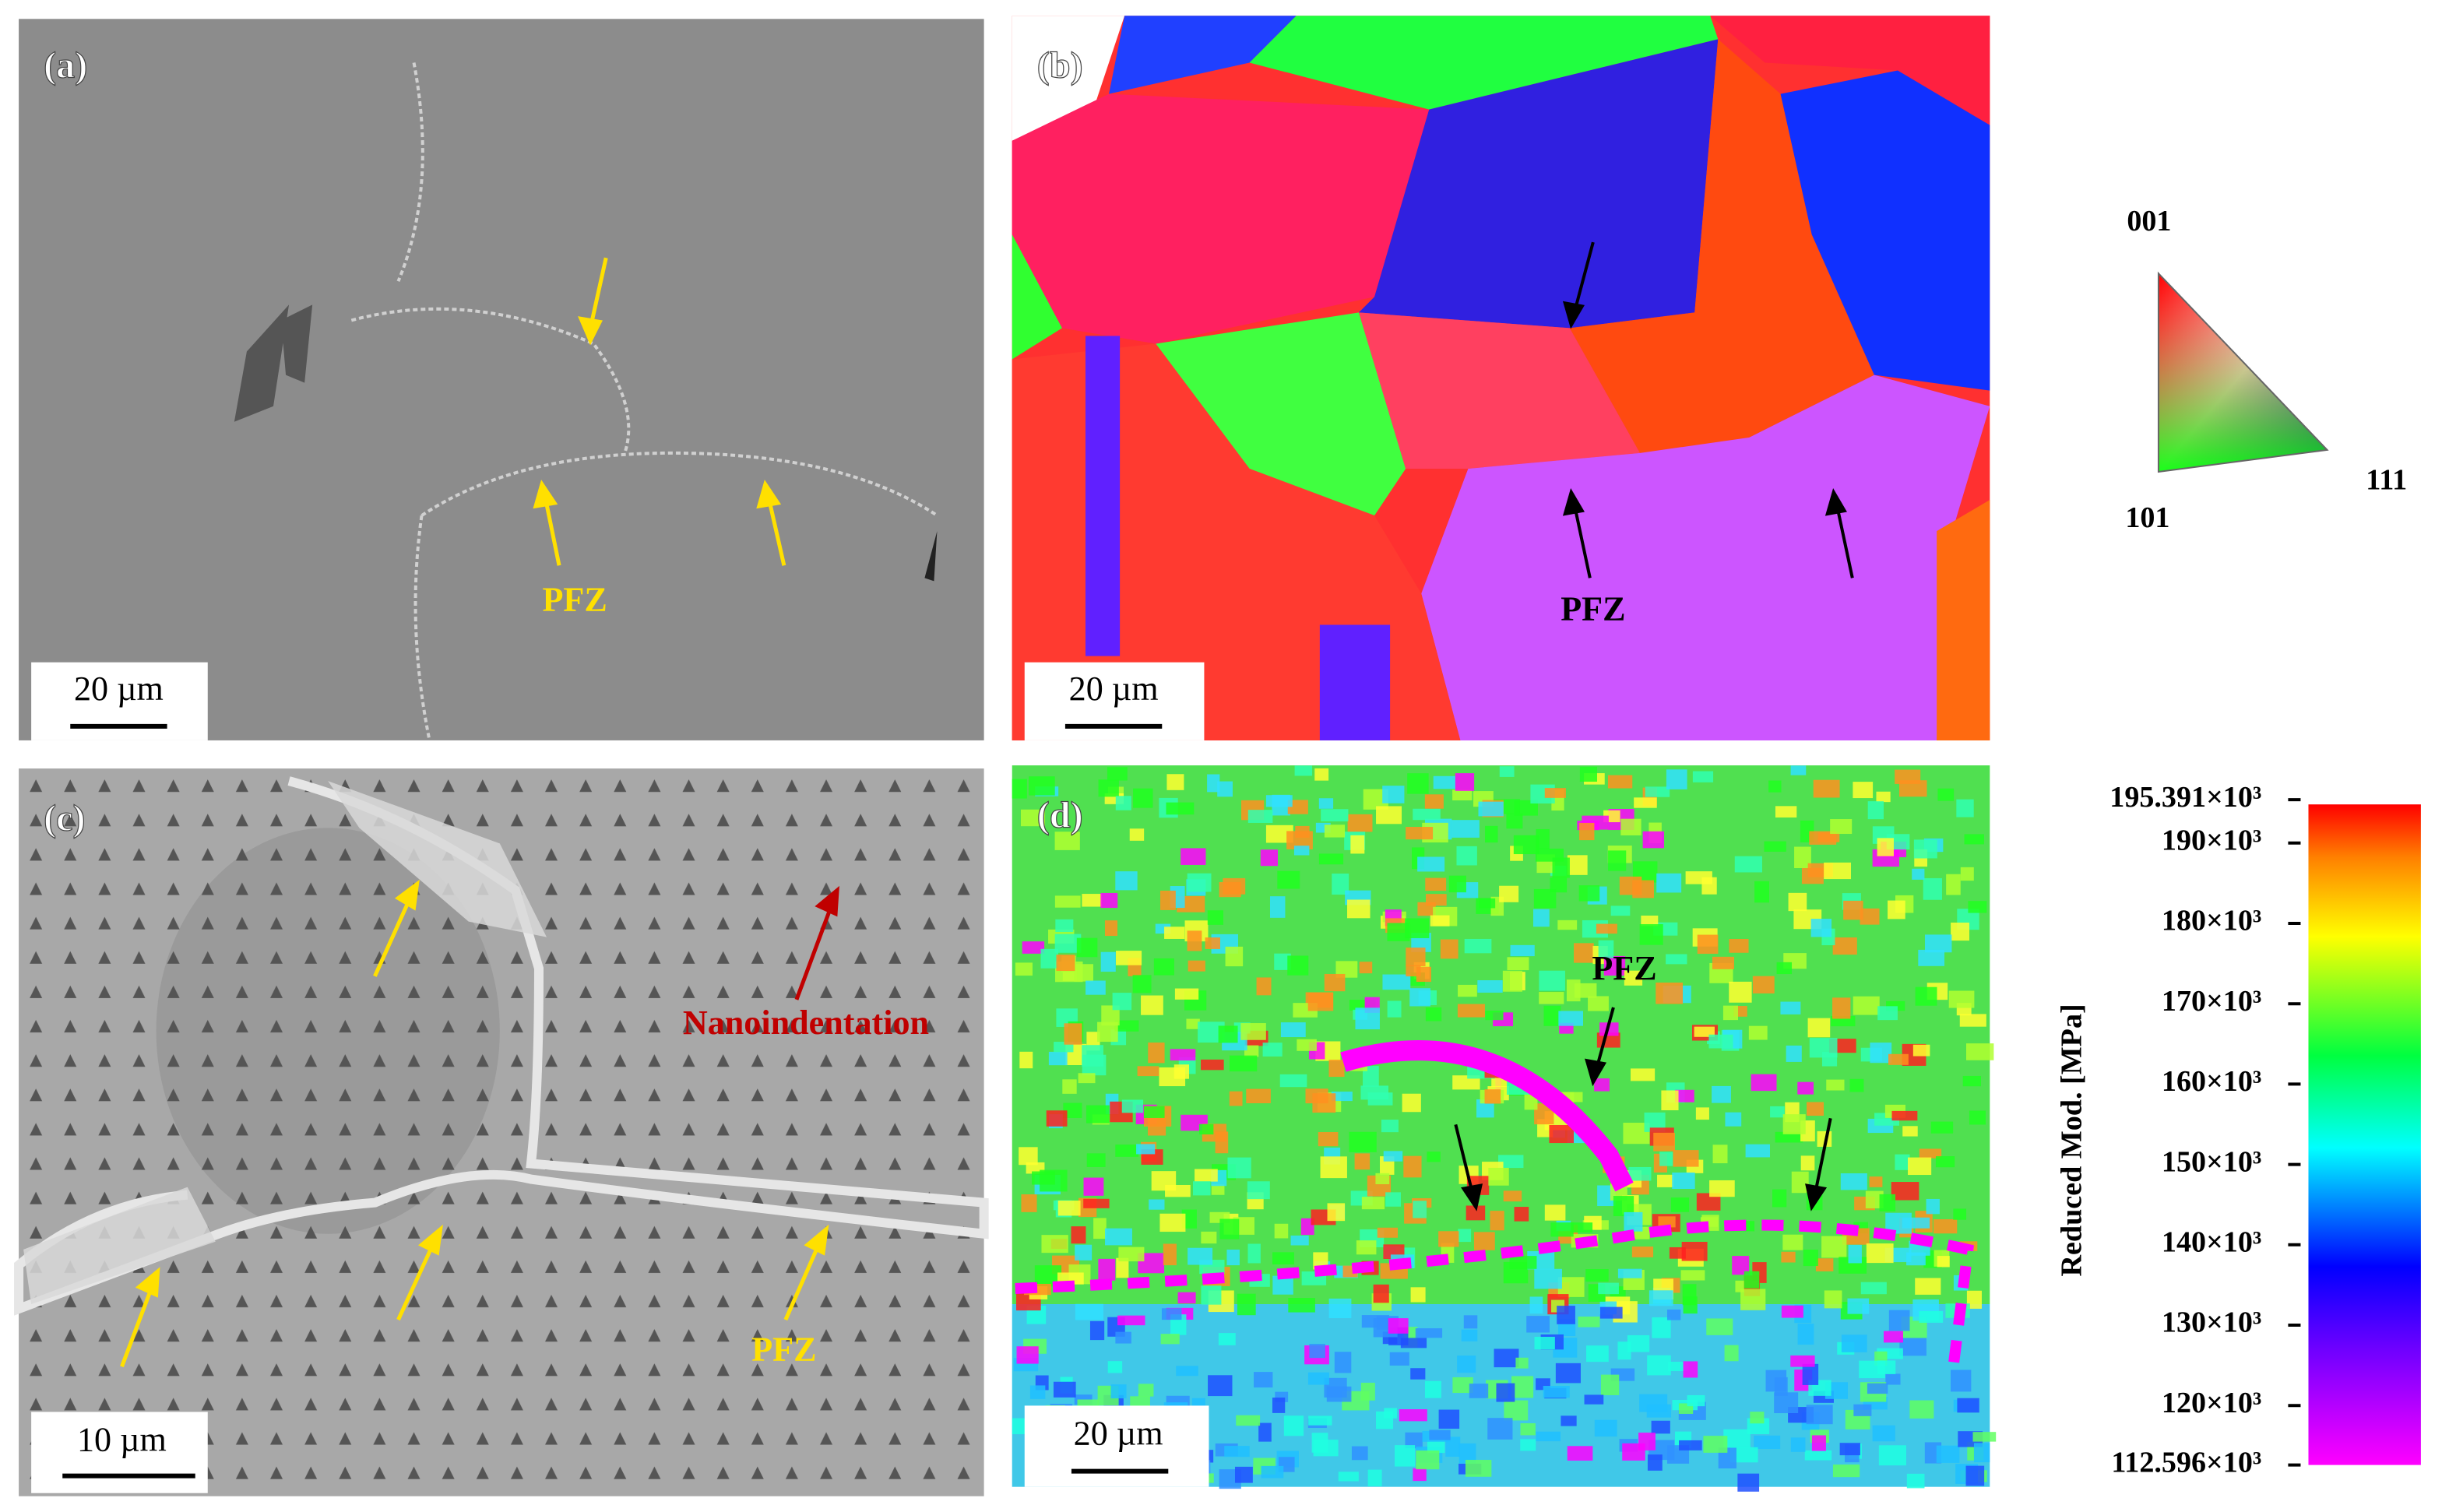  Describe the element at coordinates (2386, 480) in the screenshot. I see `ipf-corner: 111` at that location.